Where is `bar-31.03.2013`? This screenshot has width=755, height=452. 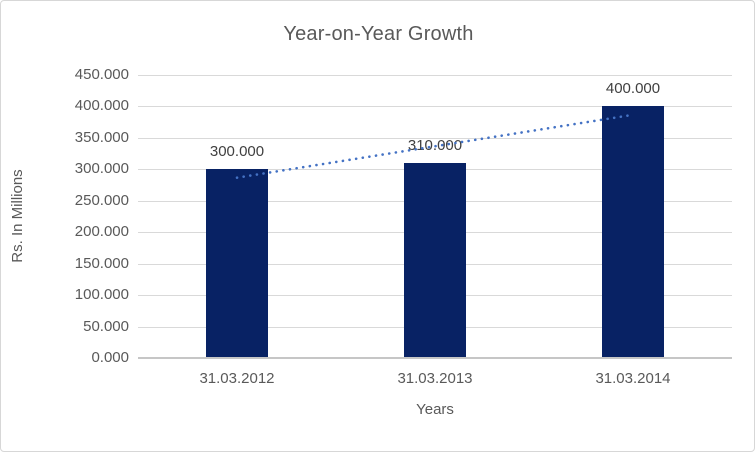 bar-31.03.2013 is located at coordinates (435, 260).